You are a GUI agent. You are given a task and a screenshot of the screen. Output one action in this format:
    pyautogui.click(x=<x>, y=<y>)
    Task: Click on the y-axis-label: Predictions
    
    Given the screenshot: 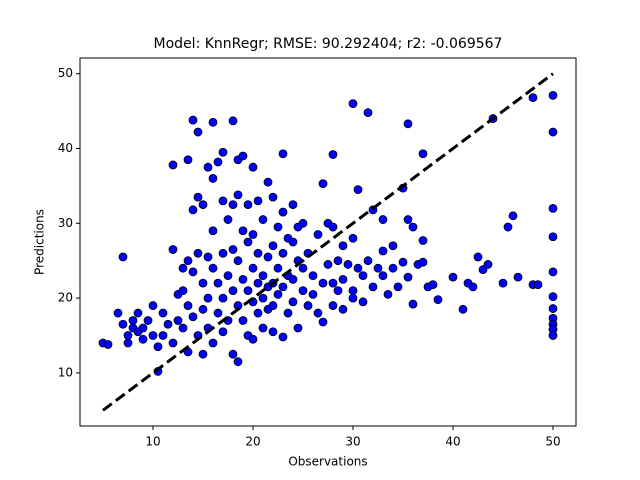 What is the action you would take?
    pyautogui.click(x=40, y=242)
    